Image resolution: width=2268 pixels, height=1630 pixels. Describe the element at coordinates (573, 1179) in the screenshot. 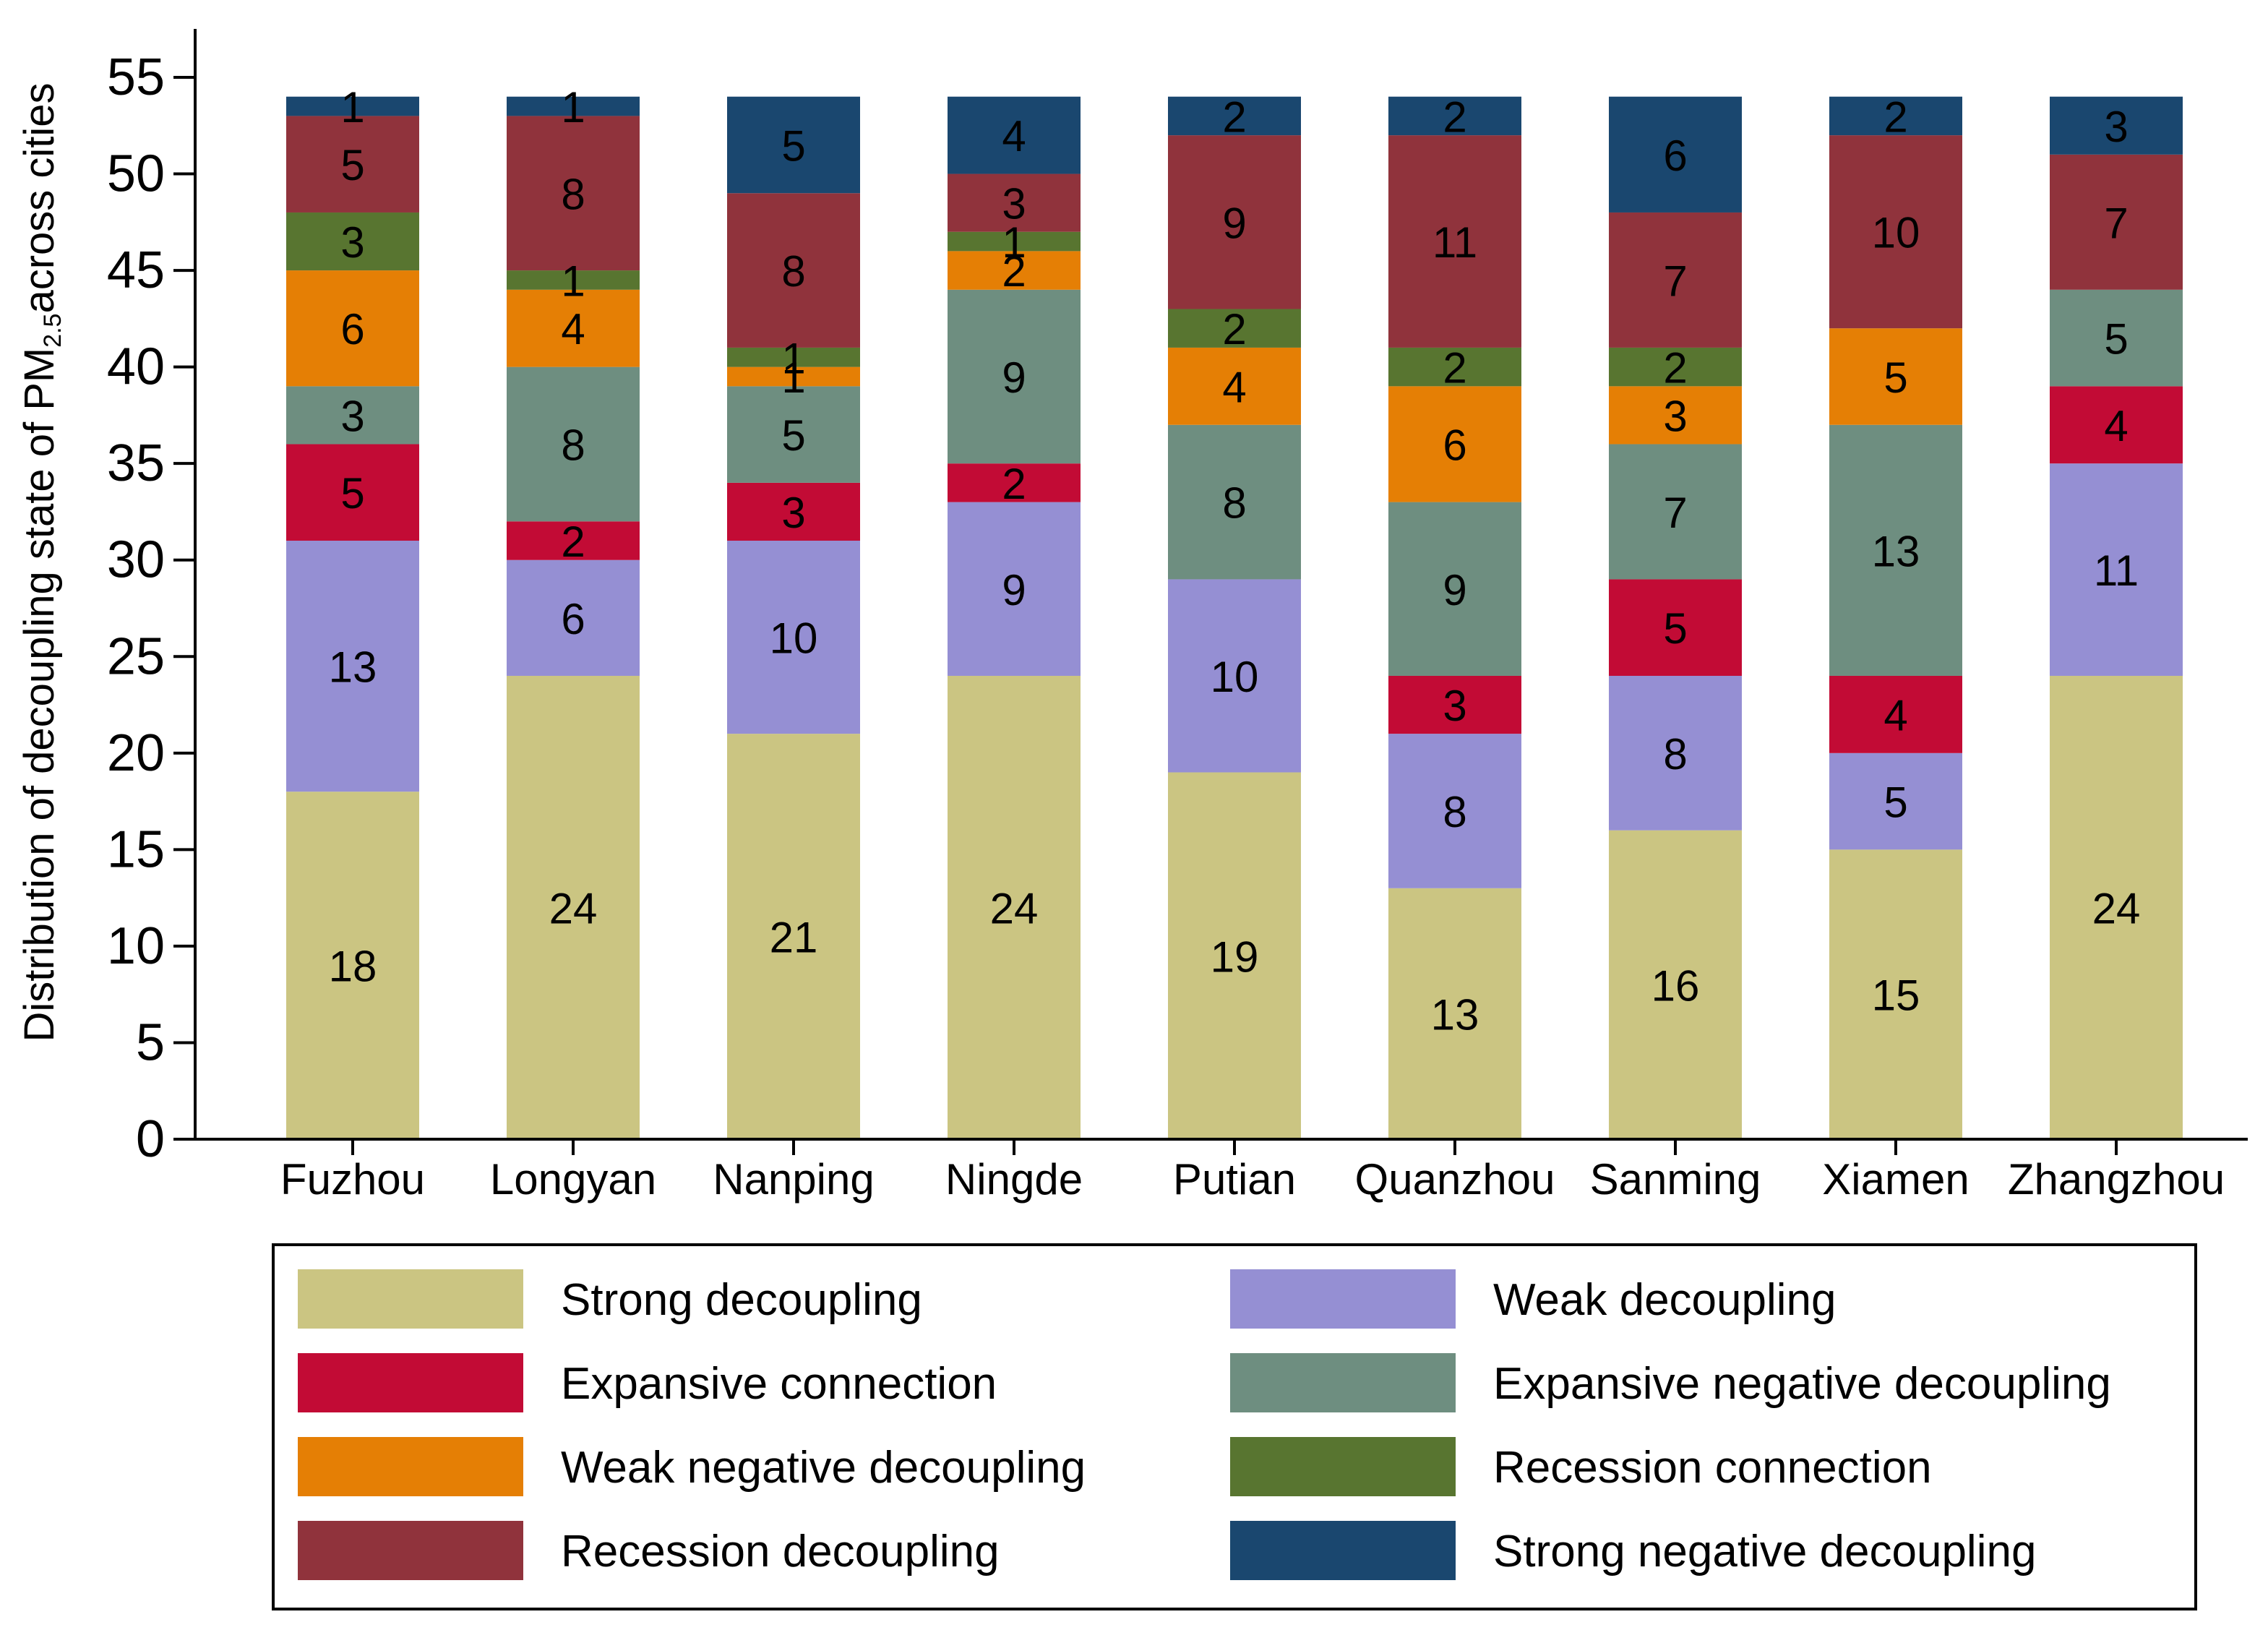

I see `x-tick-label: Longyan` at that location.